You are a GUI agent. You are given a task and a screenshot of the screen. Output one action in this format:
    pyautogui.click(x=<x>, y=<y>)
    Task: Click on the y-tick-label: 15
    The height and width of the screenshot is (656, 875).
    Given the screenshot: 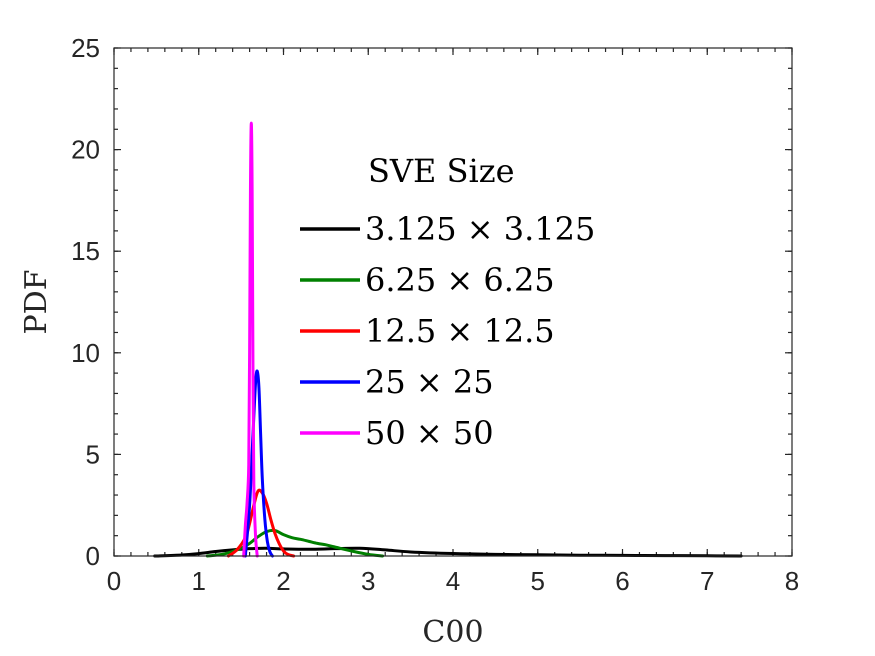 What is the action you would take?
    pyautogui.click(x=85, y=251)
    